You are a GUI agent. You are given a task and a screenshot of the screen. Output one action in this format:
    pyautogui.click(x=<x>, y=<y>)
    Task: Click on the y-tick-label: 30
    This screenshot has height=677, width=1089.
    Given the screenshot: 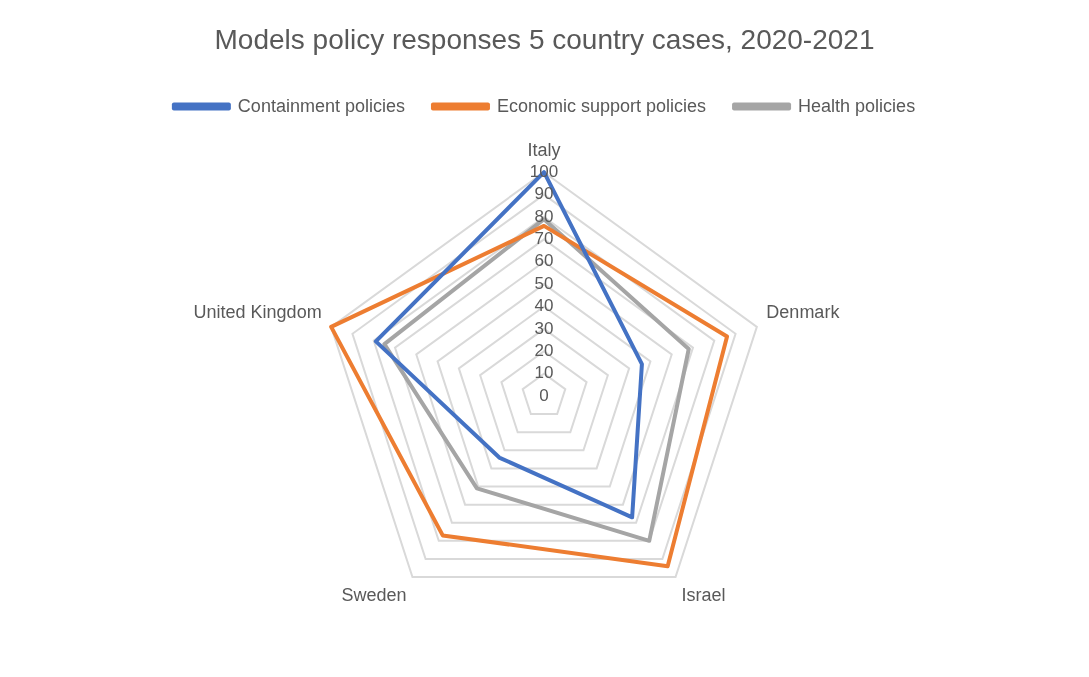 What is the action you would take?
    pyautogui.click(x=544, y=328)
    